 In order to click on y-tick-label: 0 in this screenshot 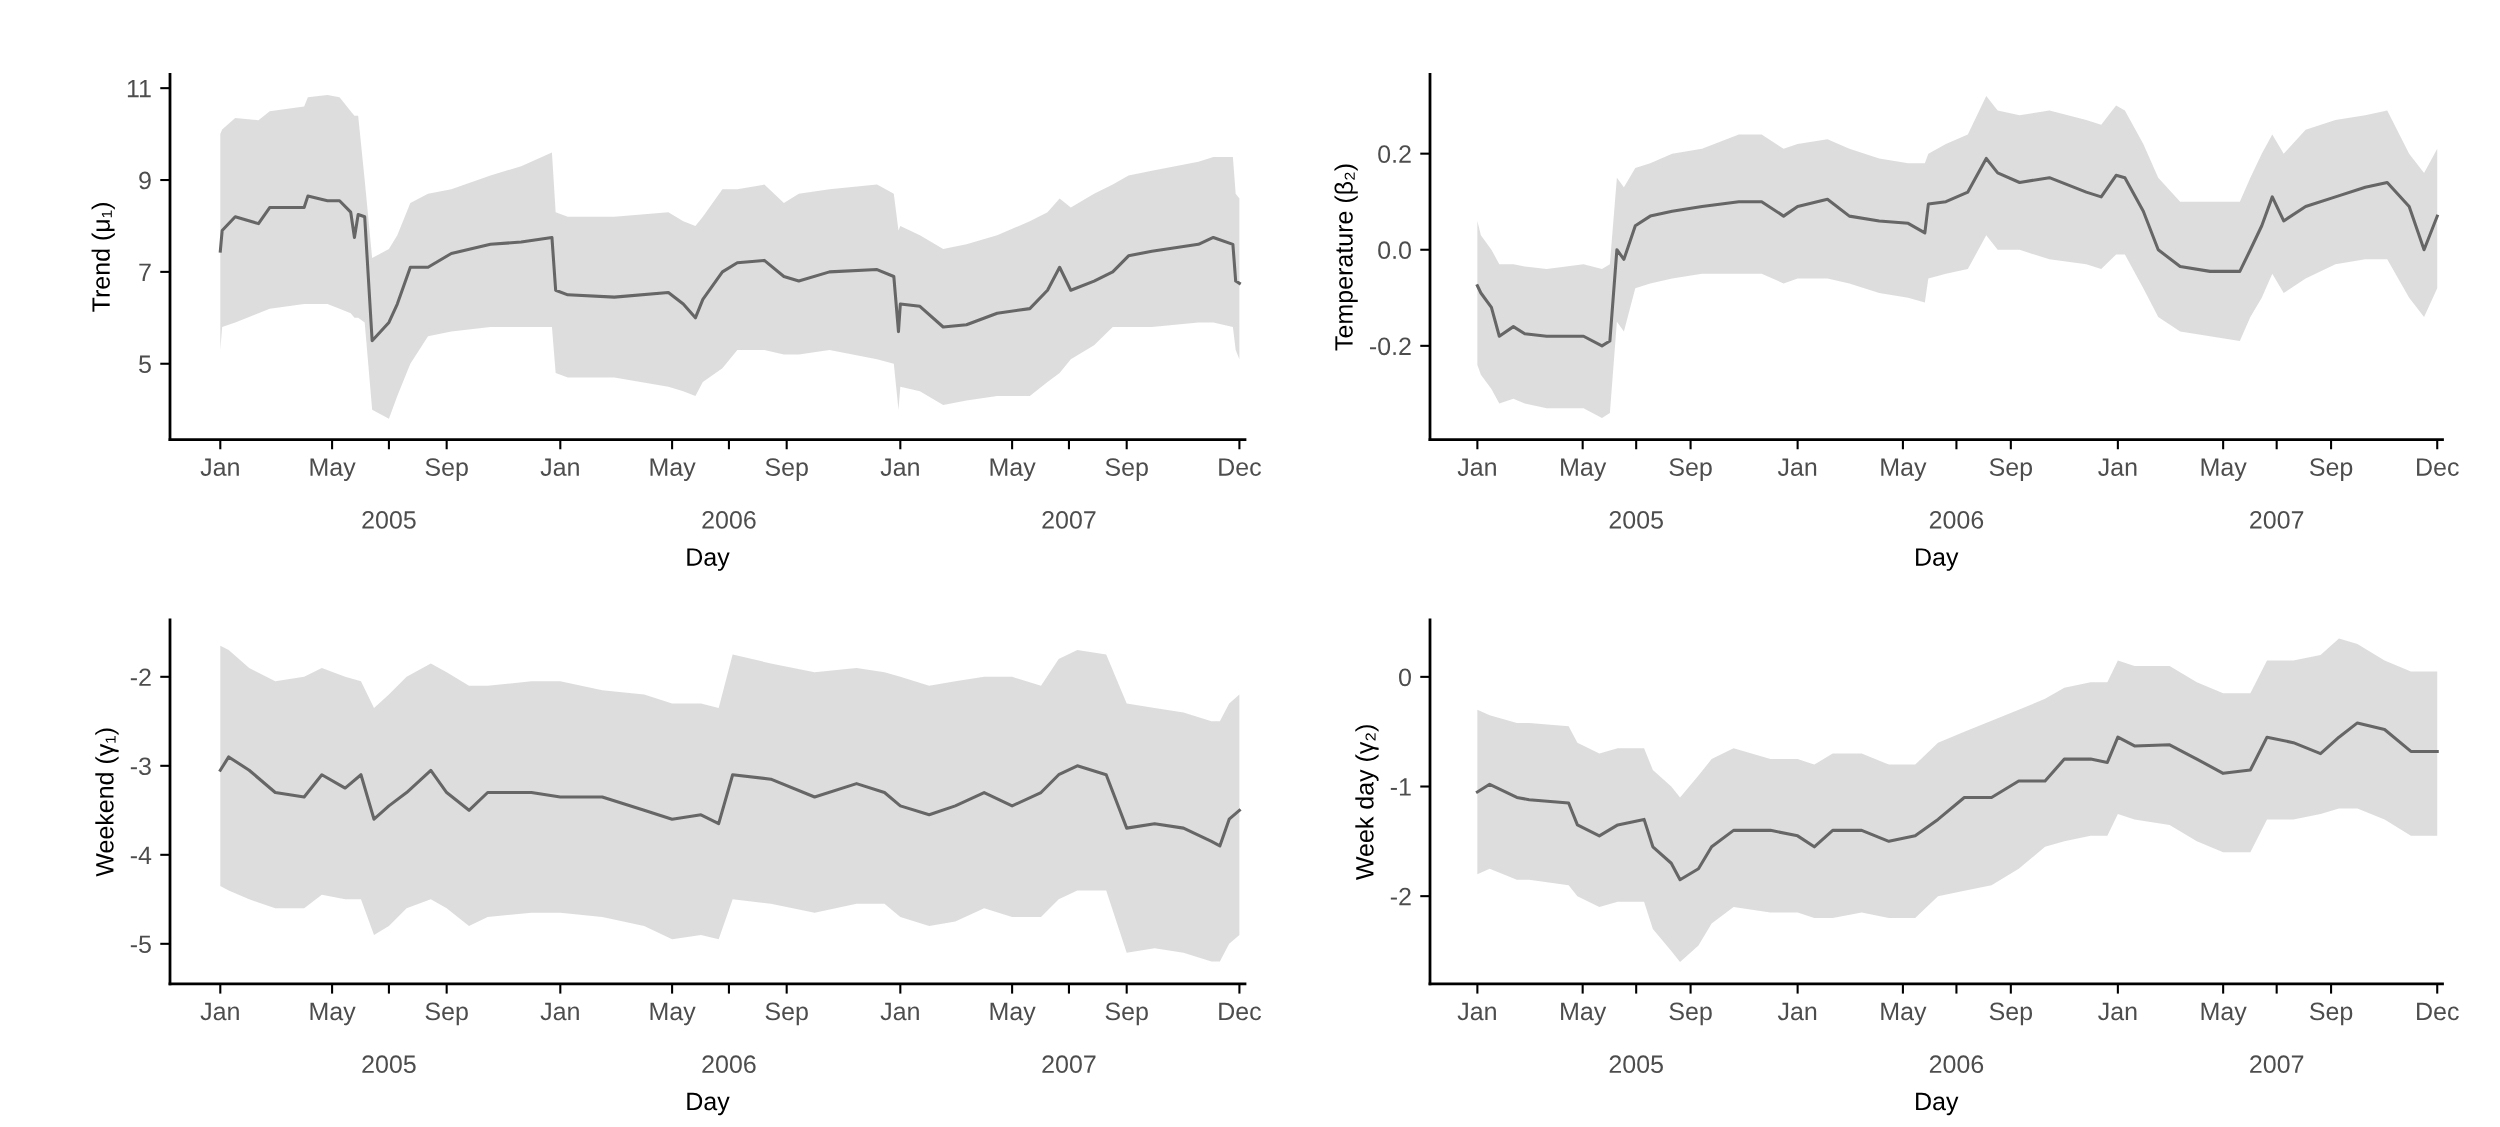, I will do `click(1405, 677)`.